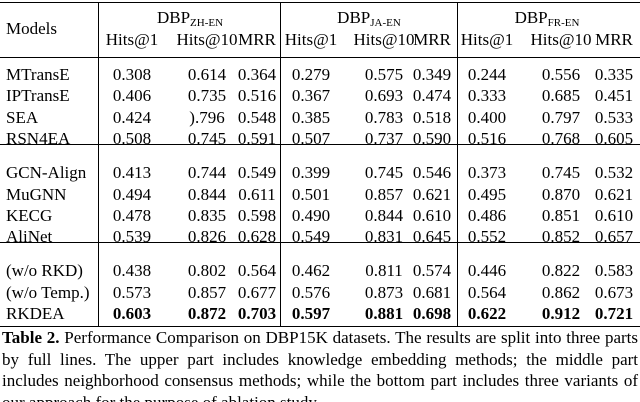  I want to click on cell: 0.622, so click(487, 313).